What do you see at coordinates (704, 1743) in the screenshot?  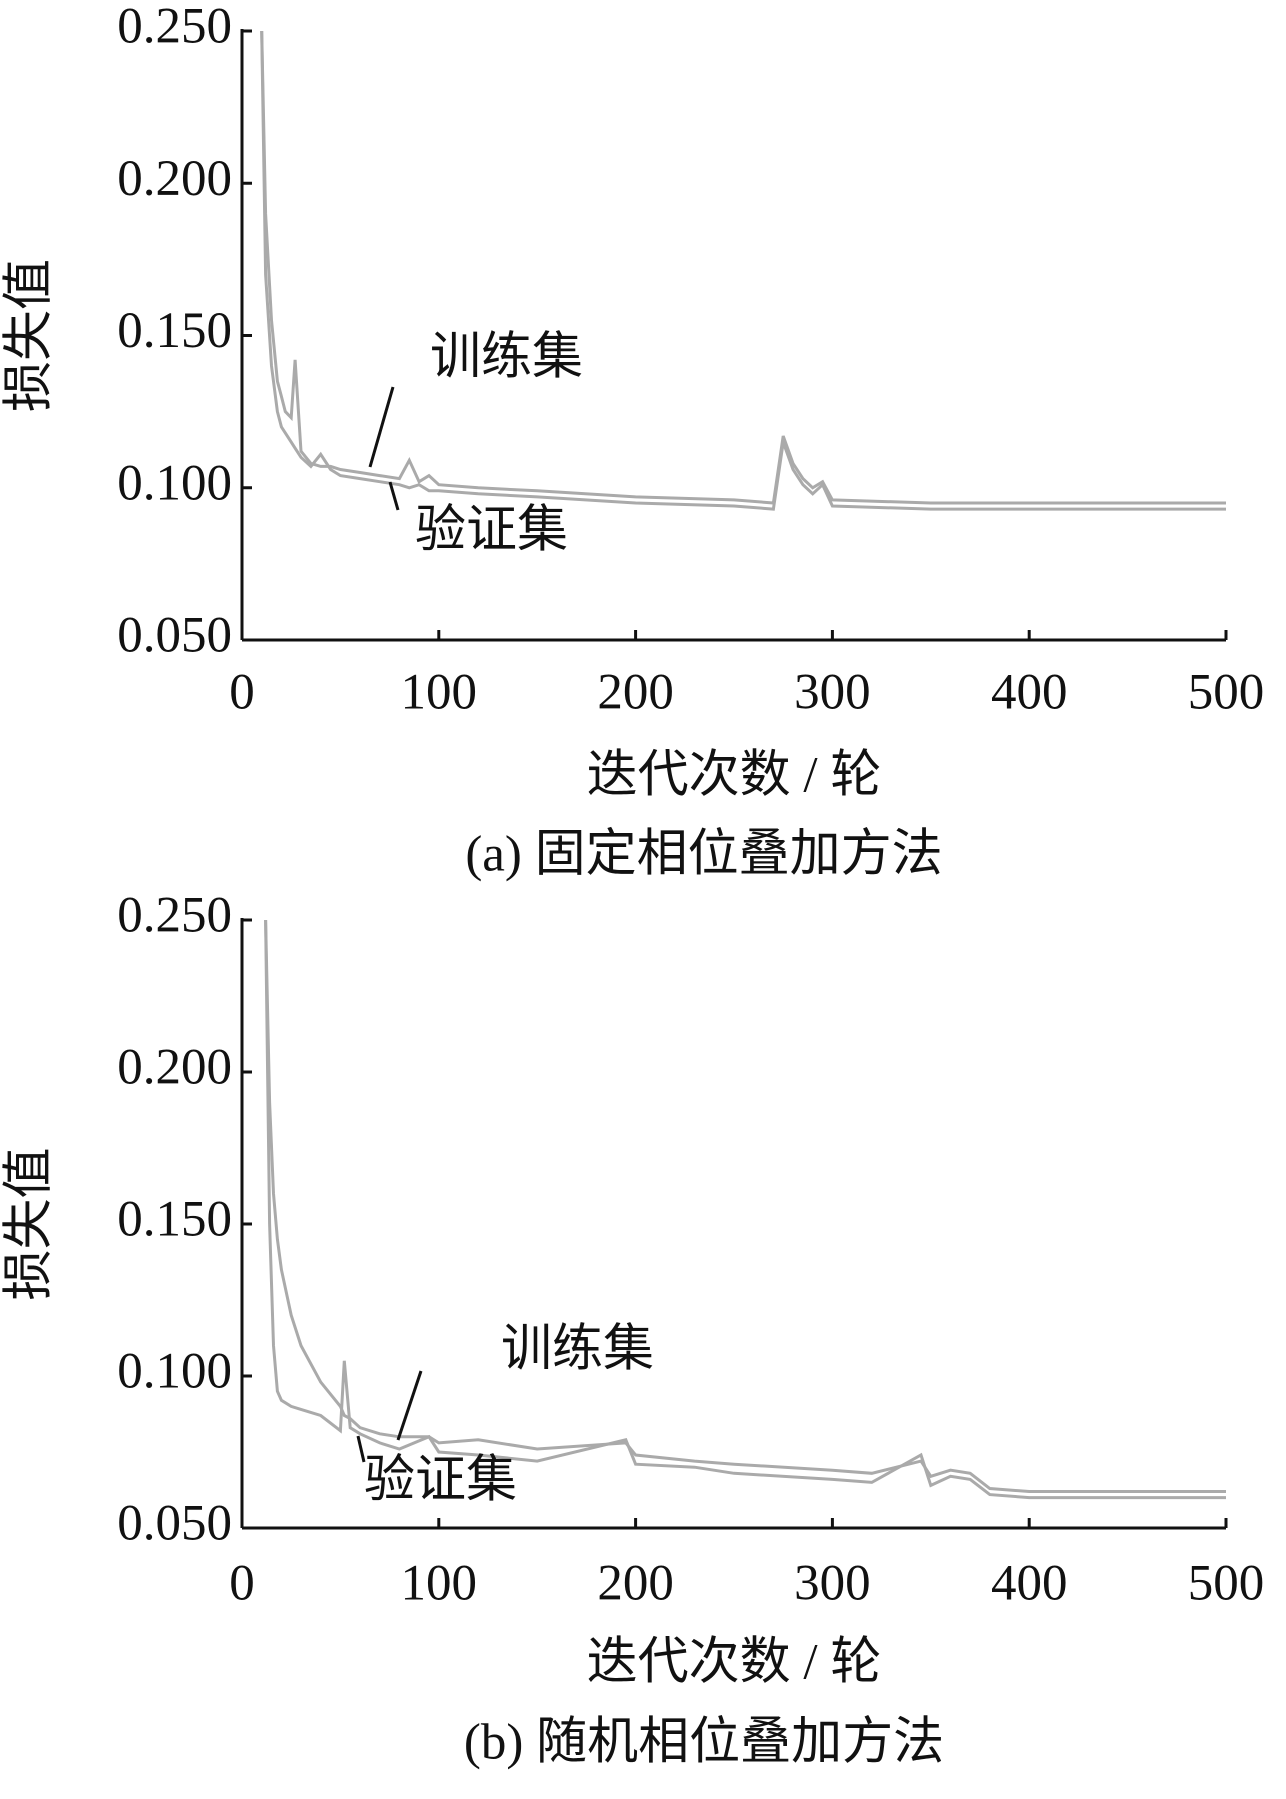 I see `caption: (b) 随机相位叠加方法` at bounding box center [704, 1743].